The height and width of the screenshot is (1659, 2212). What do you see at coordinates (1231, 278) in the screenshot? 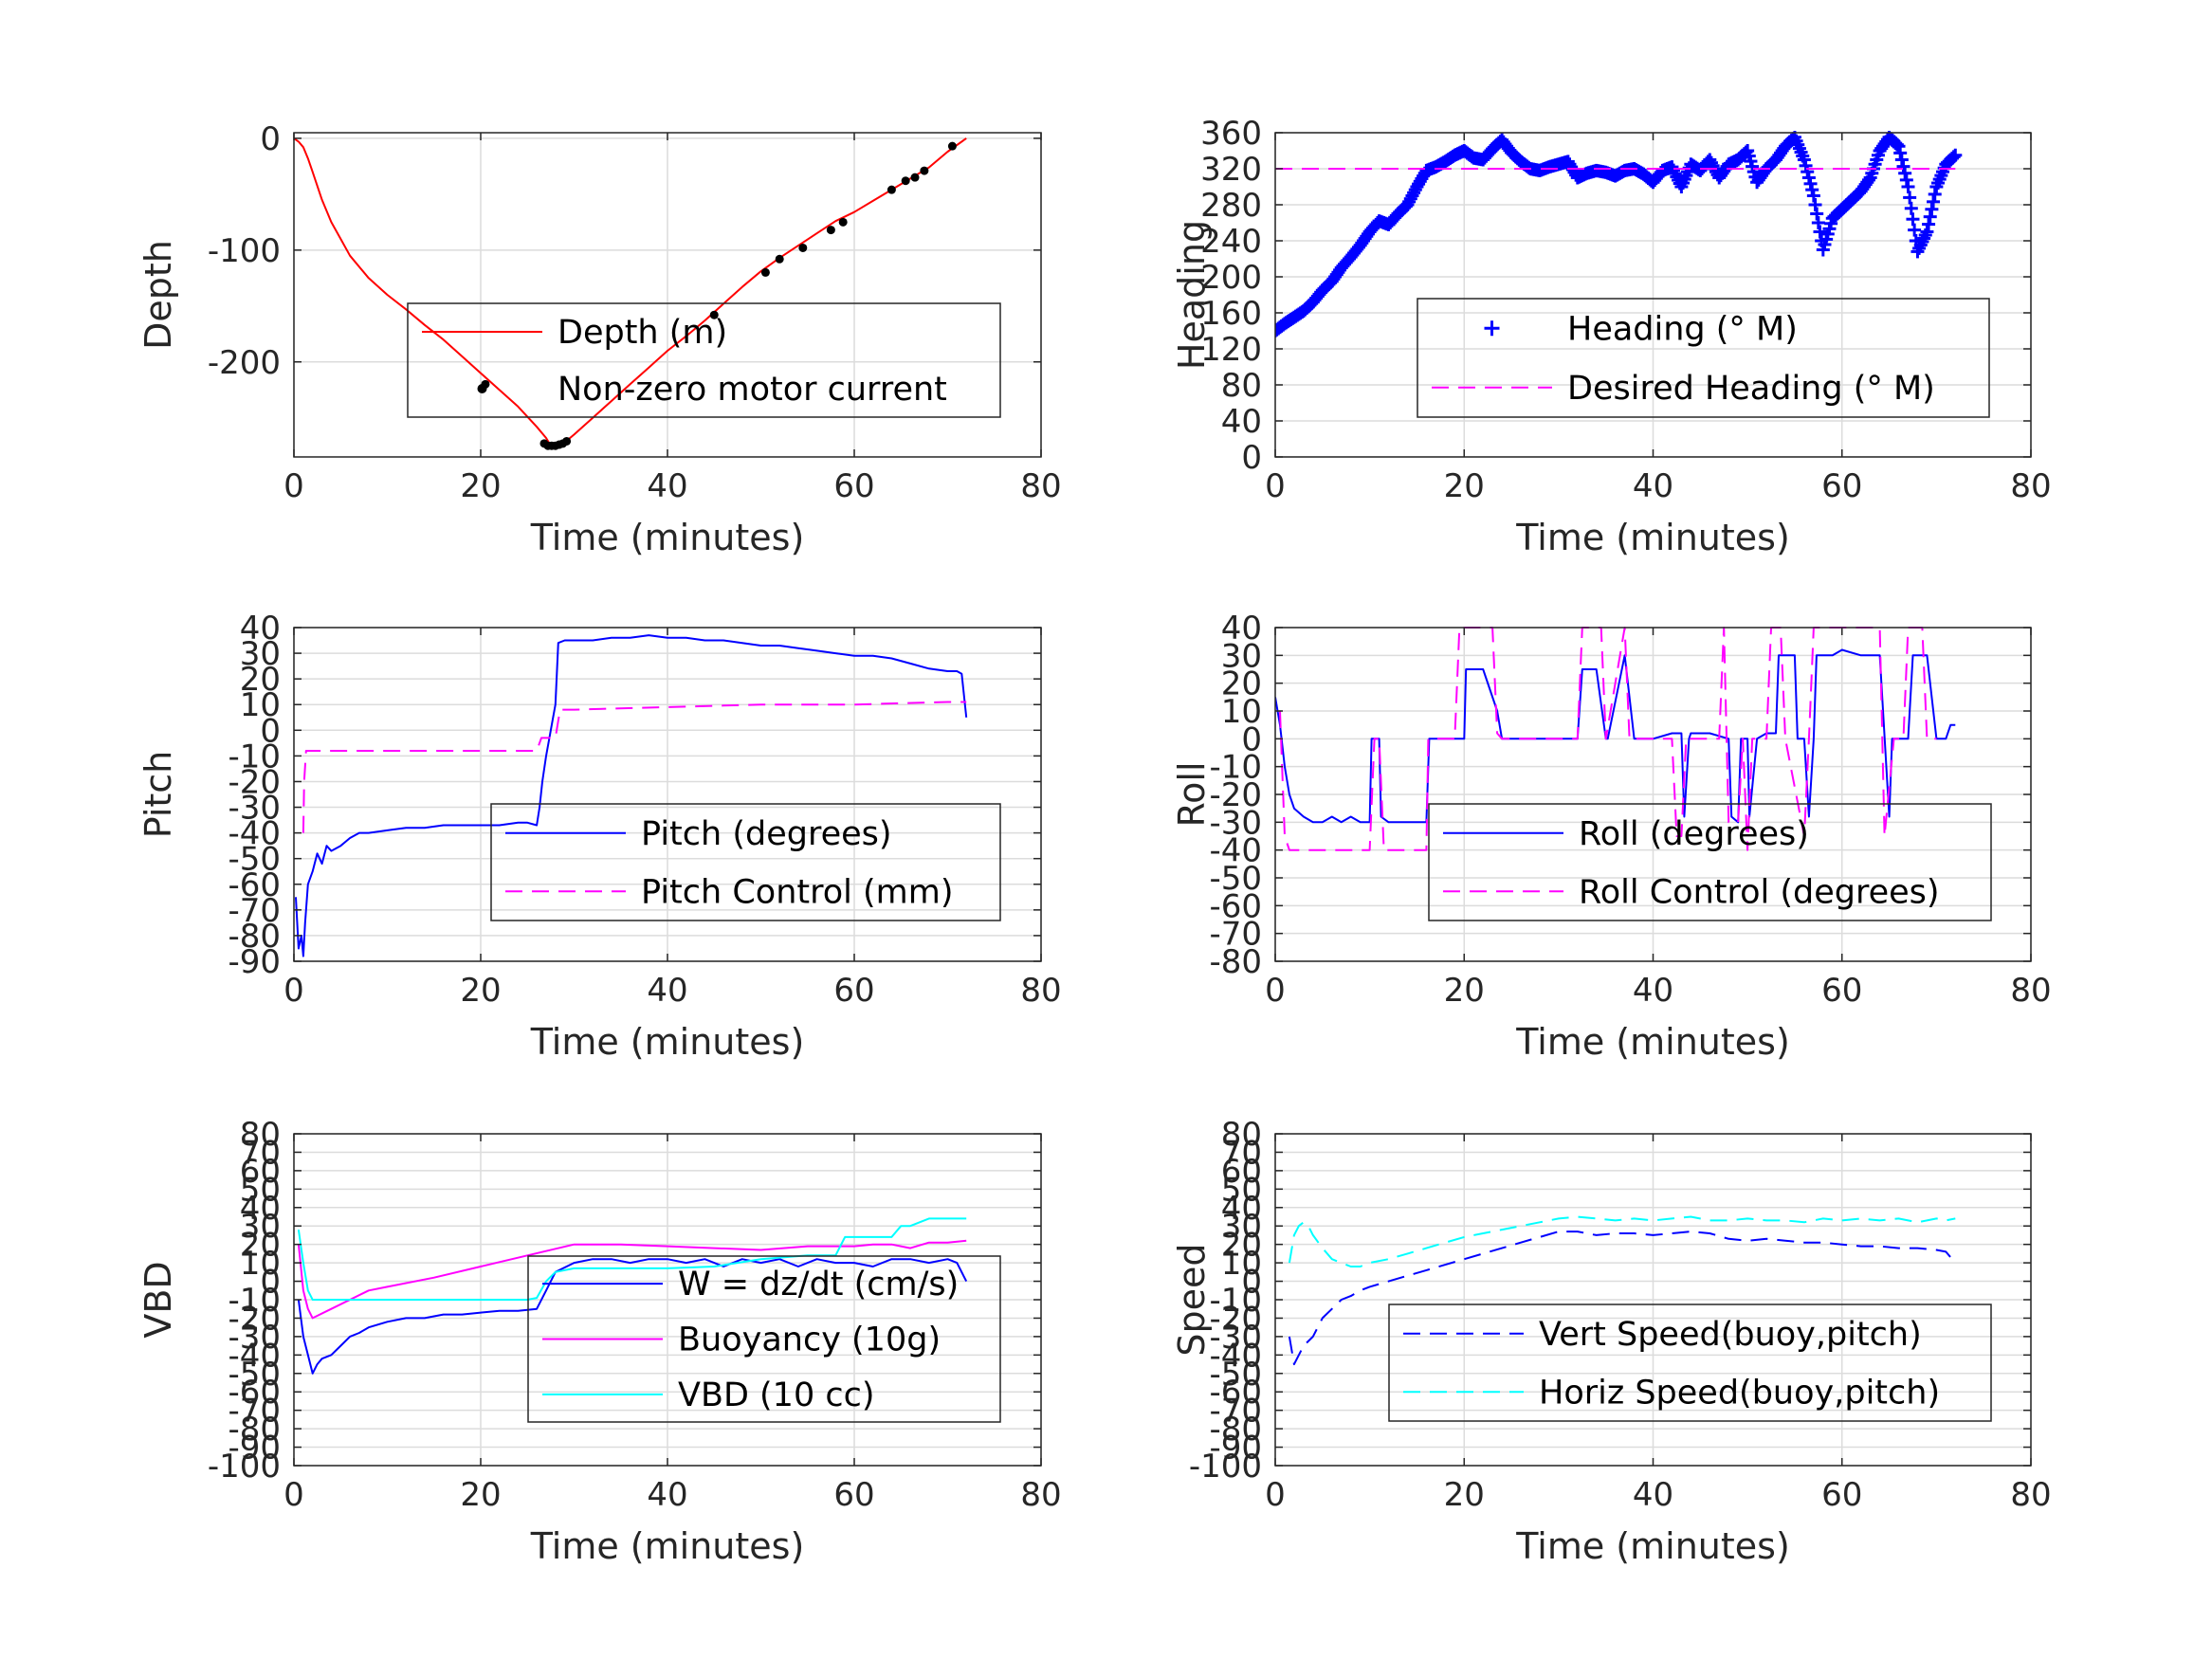
I see `heading-ytick-label-5: 200` at bounding box center [1231, 278].